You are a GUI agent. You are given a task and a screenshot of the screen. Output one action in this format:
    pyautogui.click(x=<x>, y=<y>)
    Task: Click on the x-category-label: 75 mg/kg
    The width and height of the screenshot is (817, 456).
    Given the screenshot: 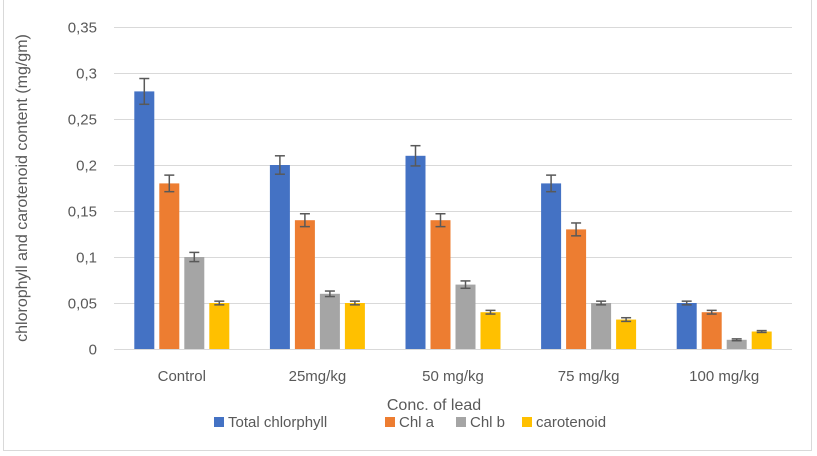 What is the action you would take?
    pyautogui.click(x=589, y=376)
    